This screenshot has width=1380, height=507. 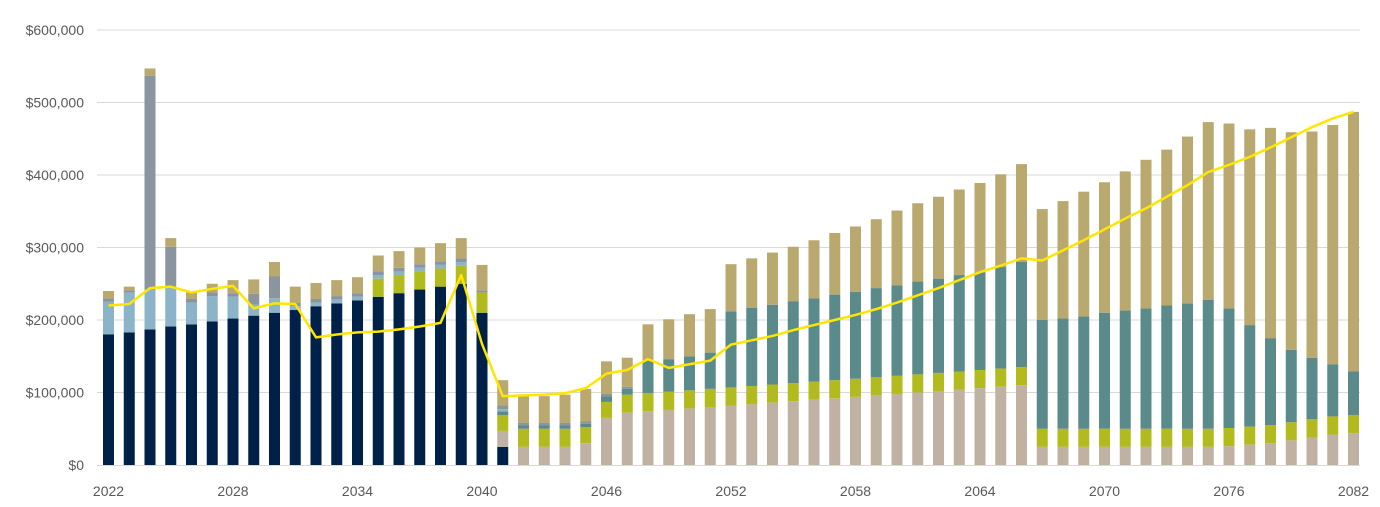 I want to click on x-tick-label: 2076, so click(x=1228, y=491).